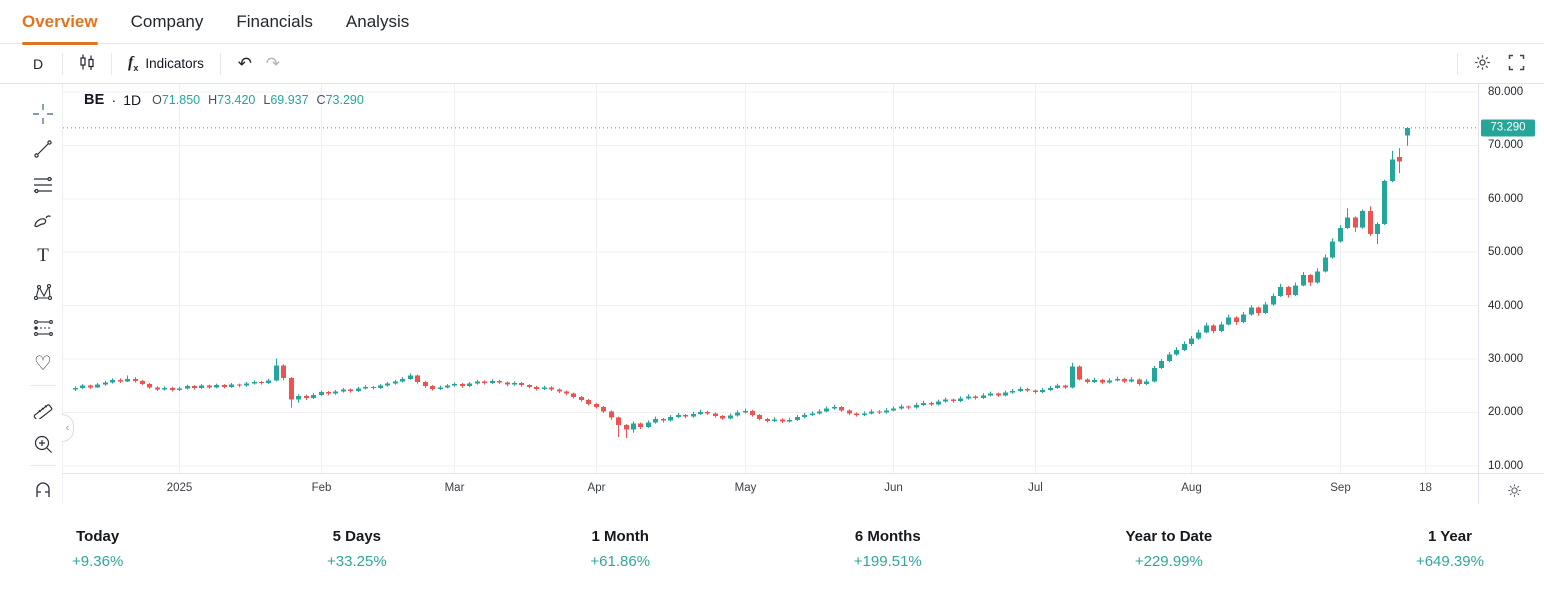 The width and height of the screenshot is (1544, 590). What do you see at coordinates (1506, 198) in the screenshot?
I see `y-axis-label: 60.000` at bounding box center [1506, 198].